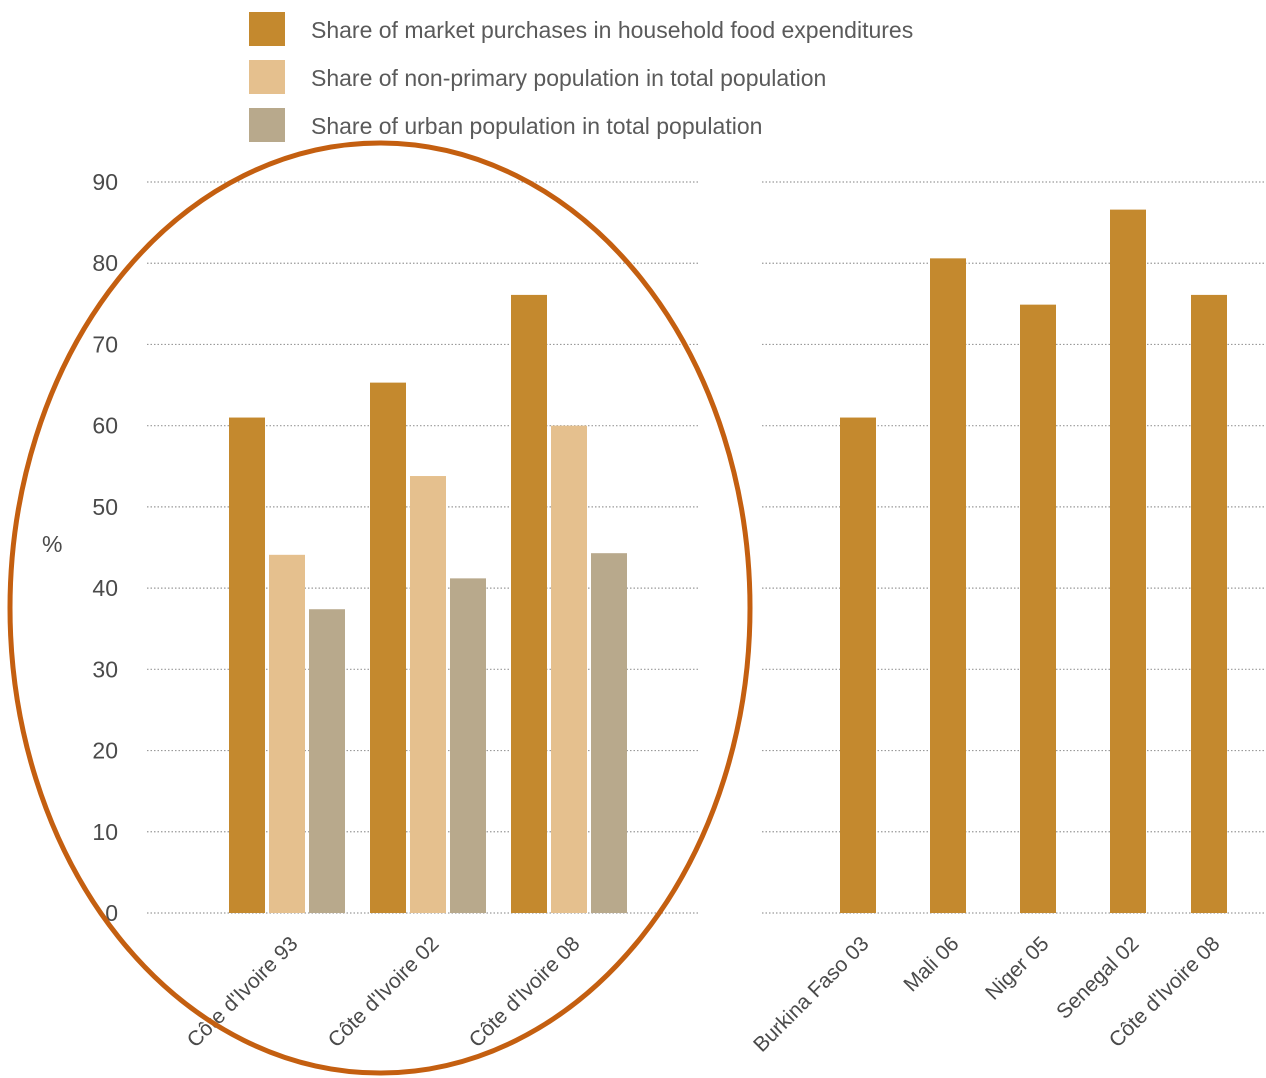 The width and height of the screenshot is (1266, 1078). I want to click on y-tick-label: 60, so click(105, 426).